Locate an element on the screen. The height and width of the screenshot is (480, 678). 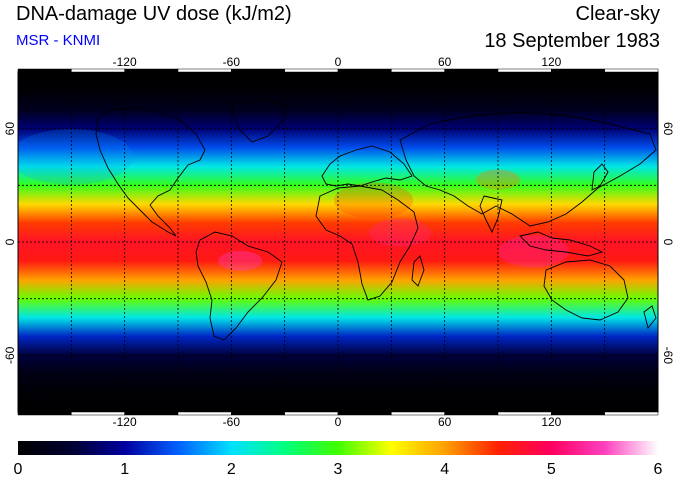
colorbar-labels: 0 1 2 3 4 5 6 is located at coordinates (338, 469).